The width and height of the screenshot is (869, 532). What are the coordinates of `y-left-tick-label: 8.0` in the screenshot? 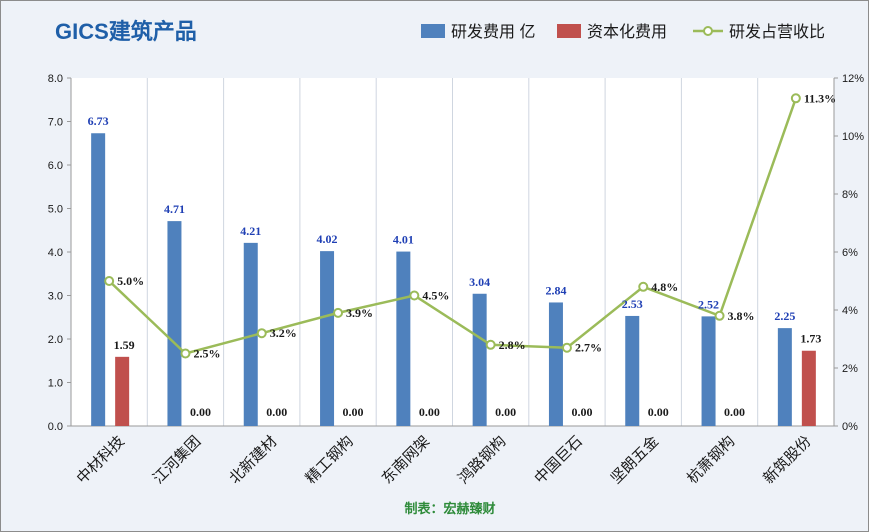 It's located at (55, 79).